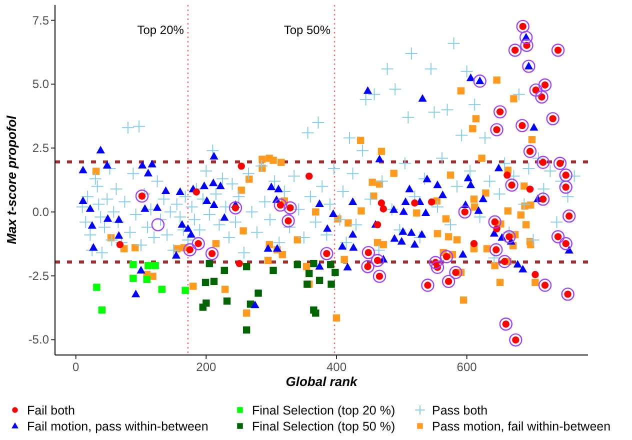  What do you see at coordinates (41, 211) in the screenshot?
I see `y-tick-label: 0.0` at bounding box center [41, 211].